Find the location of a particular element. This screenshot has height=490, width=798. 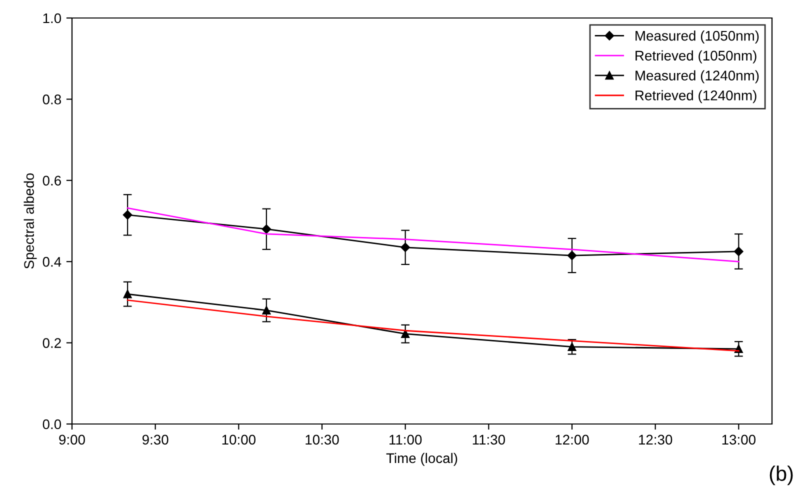

legend-label: Measured (1050nm) is located at coordinates (697, 37).